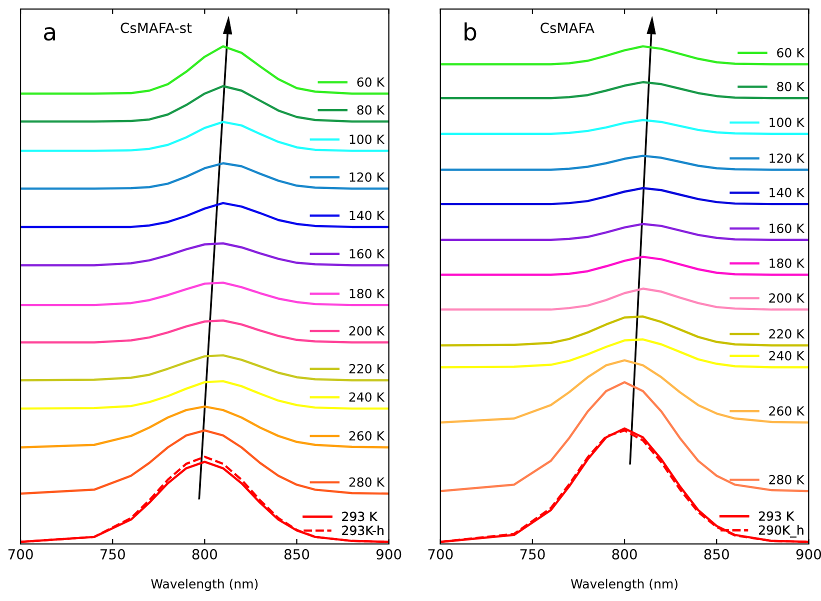 The image size is (821, 601). Describe the element at coordinates (363, 530) in the screenshot. I see `legend-label: 293K-h` at that location.